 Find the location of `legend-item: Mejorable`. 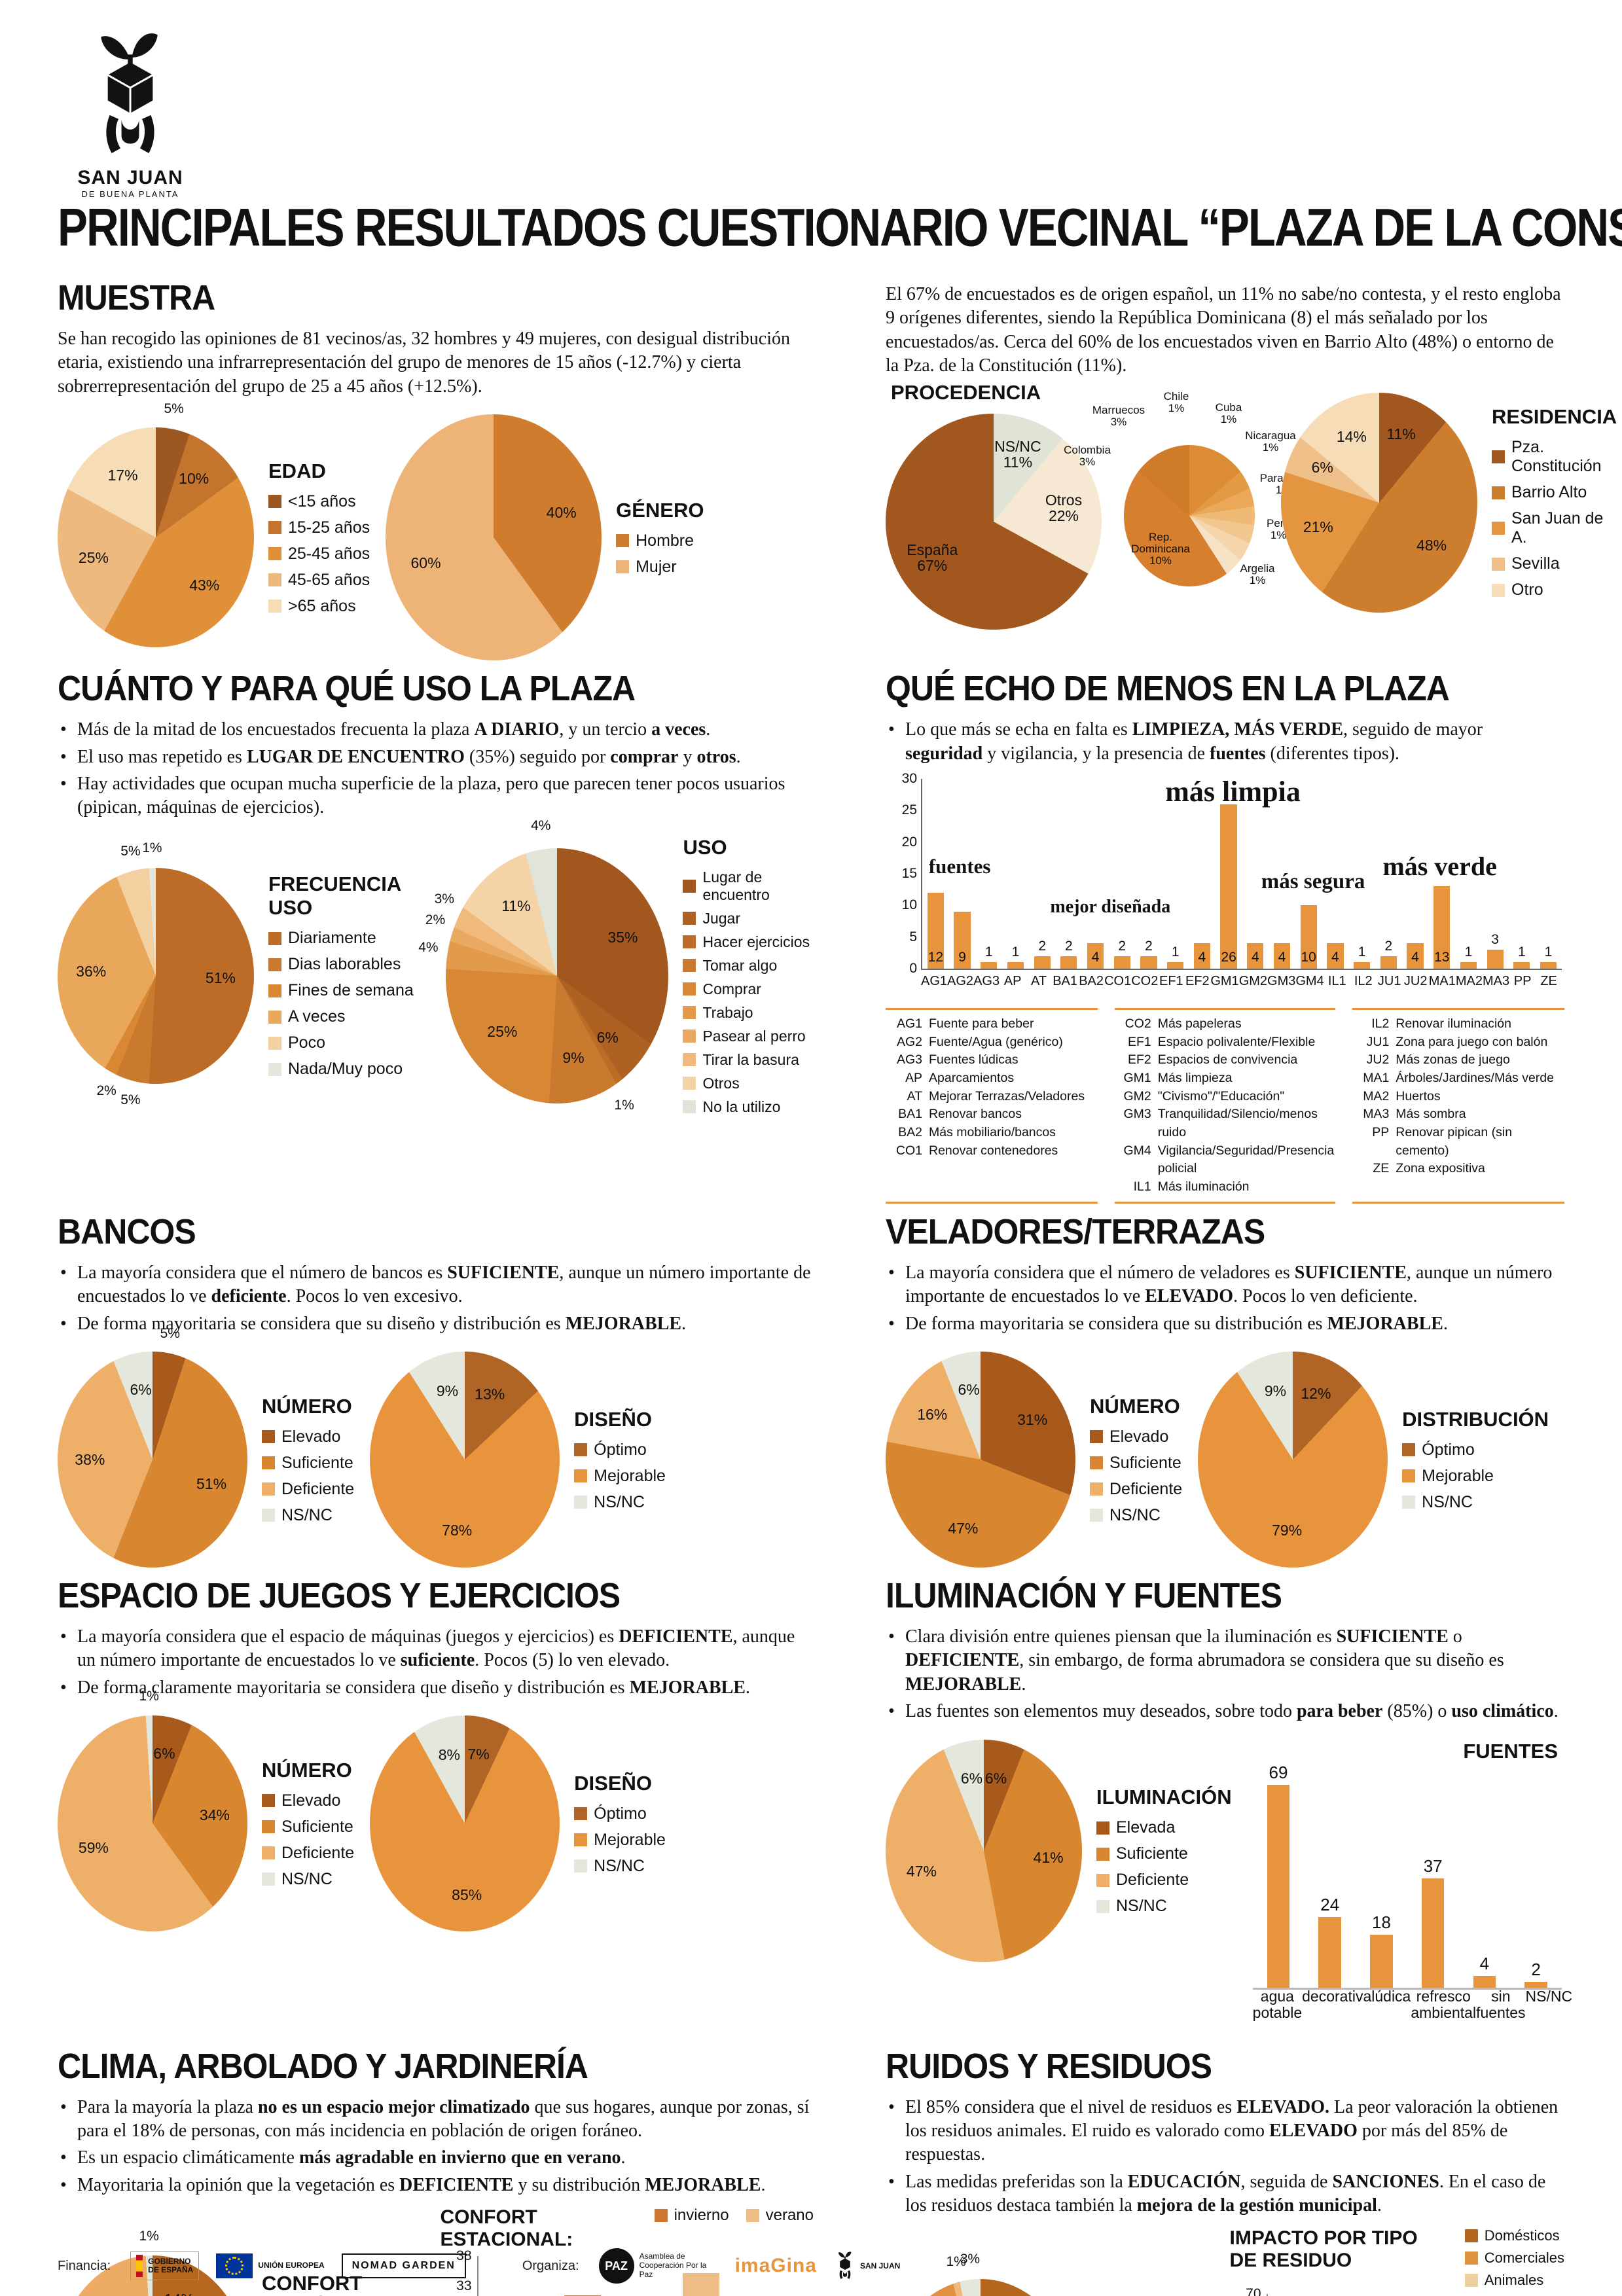

legend-item: Mejorable is located at coordinates (1475, 1476).